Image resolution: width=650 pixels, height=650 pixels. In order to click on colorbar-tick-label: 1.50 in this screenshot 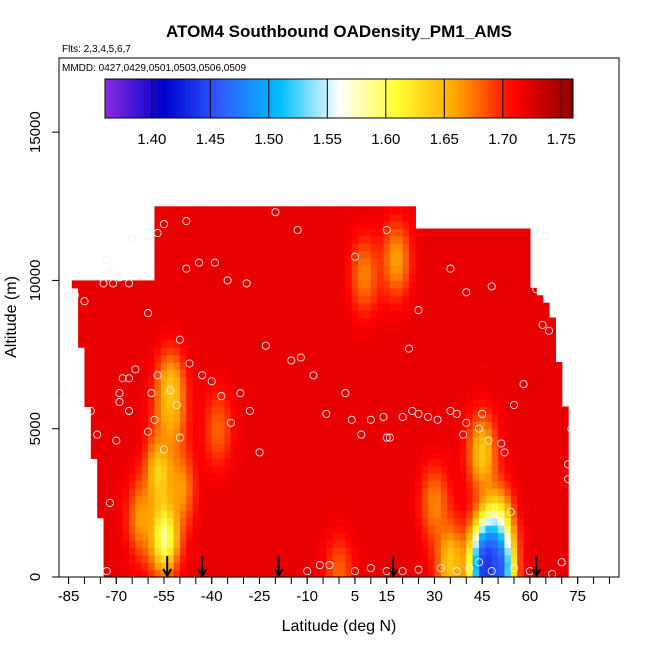, I will do `click(268, 139)`.